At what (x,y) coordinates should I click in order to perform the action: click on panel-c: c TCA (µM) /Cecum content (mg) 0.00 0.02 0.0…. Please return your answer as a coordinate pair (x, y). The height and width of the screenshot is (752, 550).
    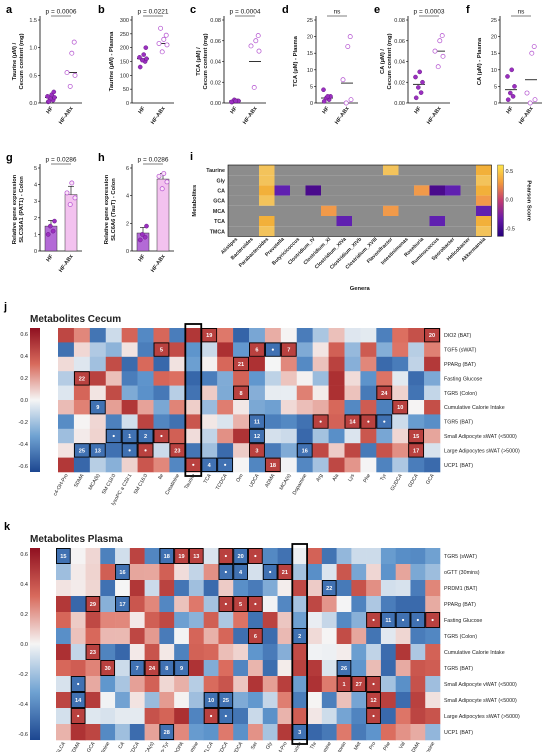
    Looking at the image, I should click on (228, 65).